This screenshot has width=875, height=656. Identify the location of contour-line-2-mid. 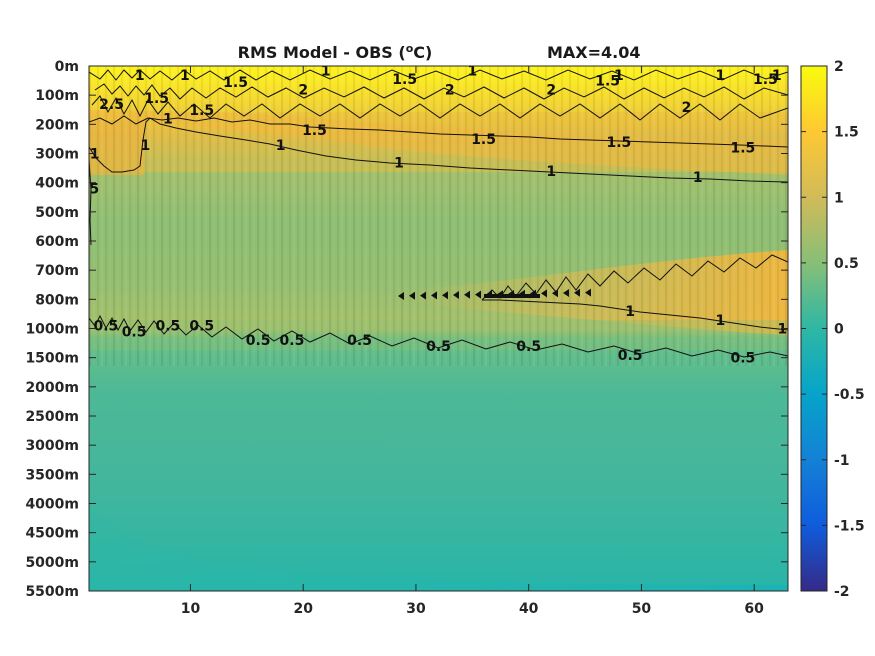
(439, 108).